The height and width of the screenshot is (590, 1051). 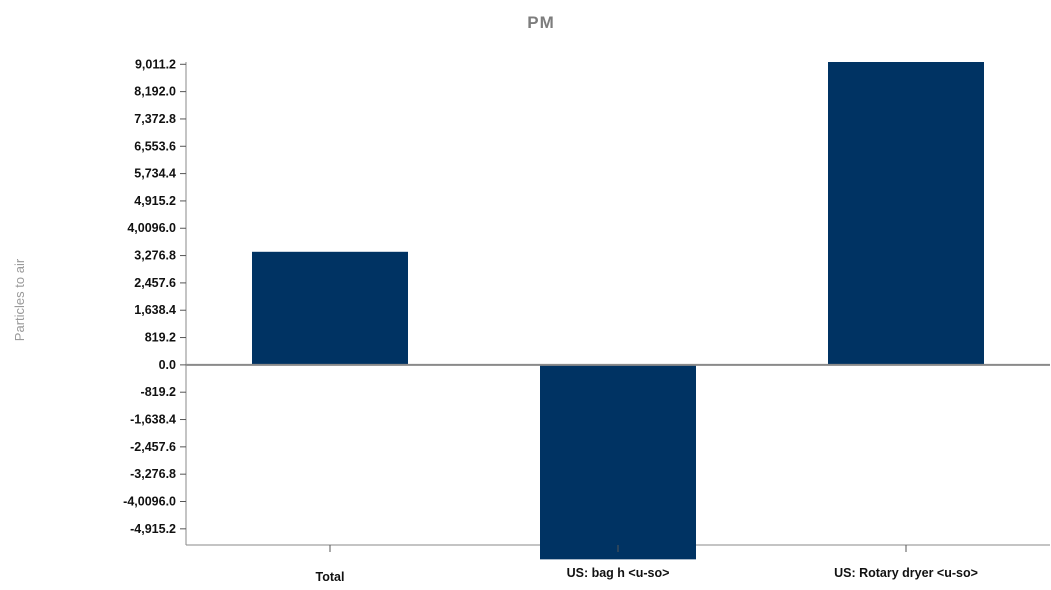 What do you see at coordinates (167, 365) in the screenshot?
I see `y-tick-label: 0.0` at bounding box center [167, 365].